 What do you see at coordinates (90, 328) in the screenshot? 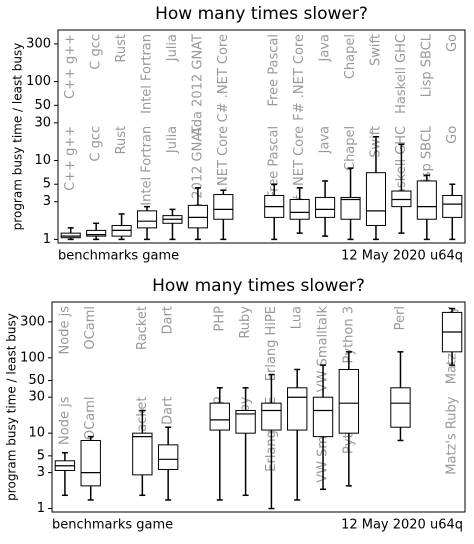
I see `category-label: OCaml` at bounding box center [90, 328].